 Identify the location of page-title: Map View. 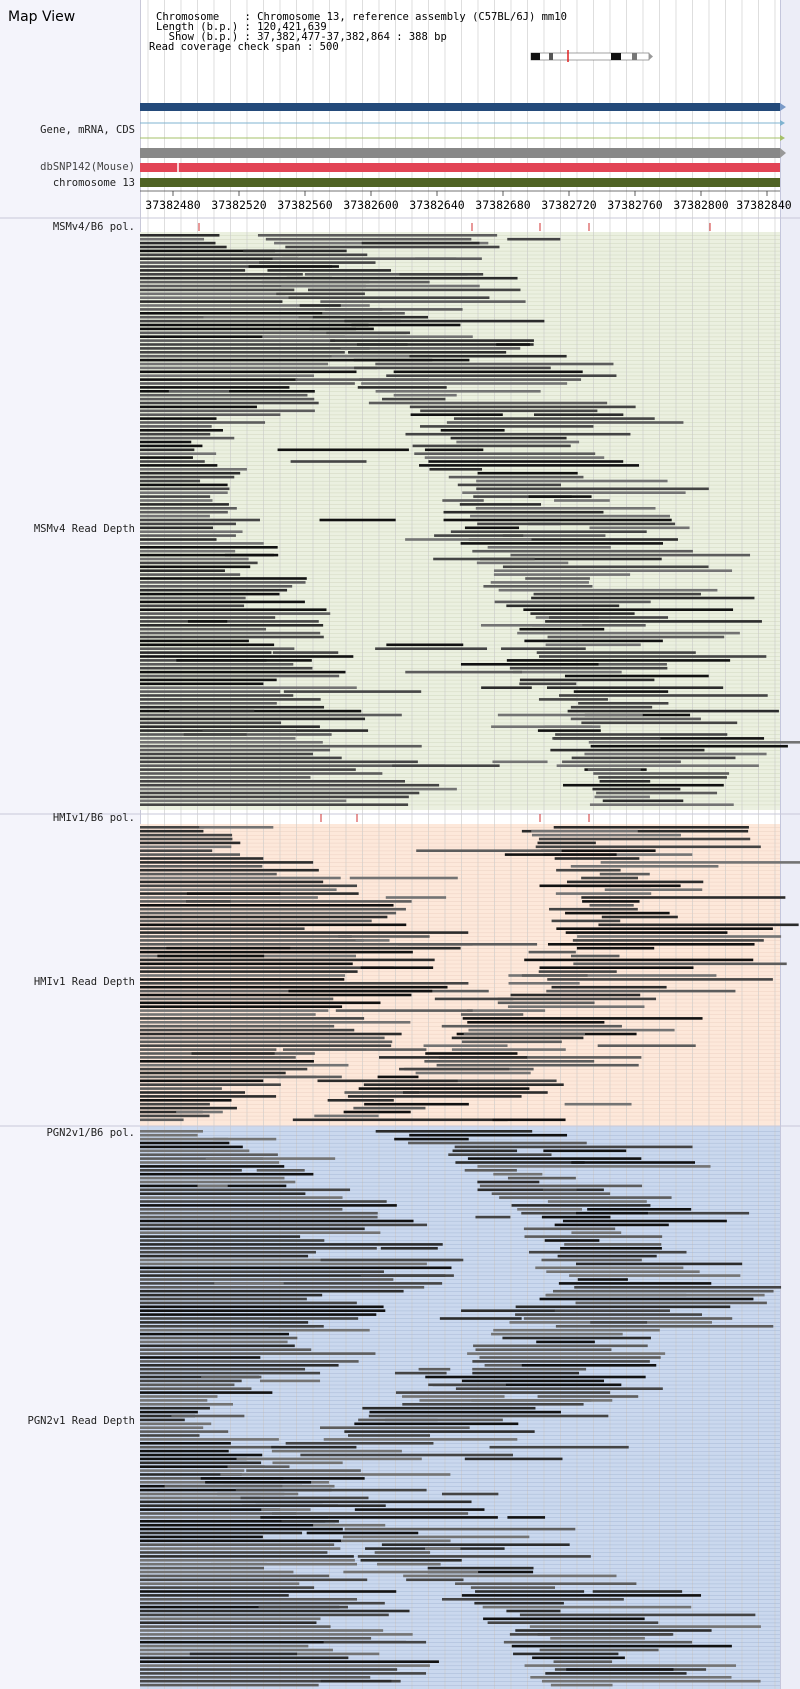
(42, 17).